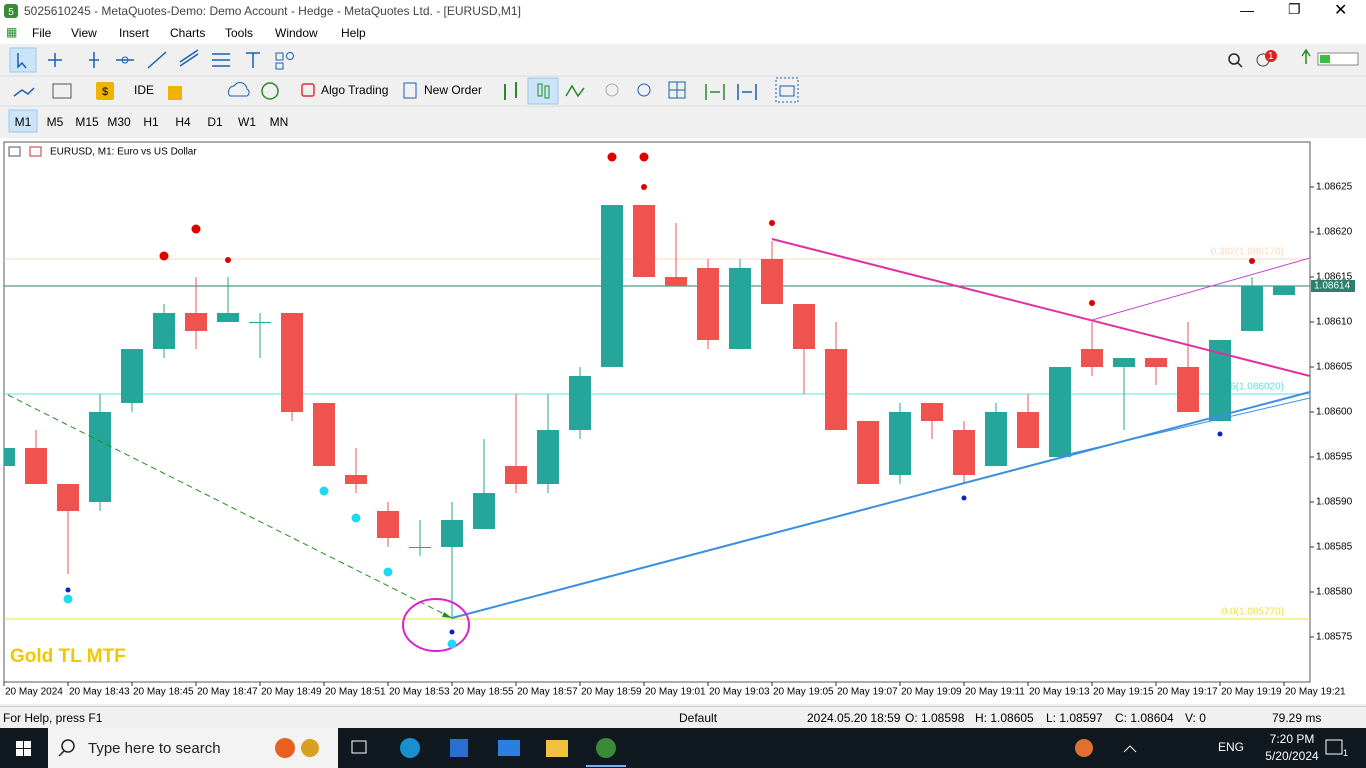 Image resolution: width=1366 pixels, height=768 pixels. Describe the element at coordinates (1334, 367) in the screenshot. I see `y-tick-label: 1.08605` at that location.